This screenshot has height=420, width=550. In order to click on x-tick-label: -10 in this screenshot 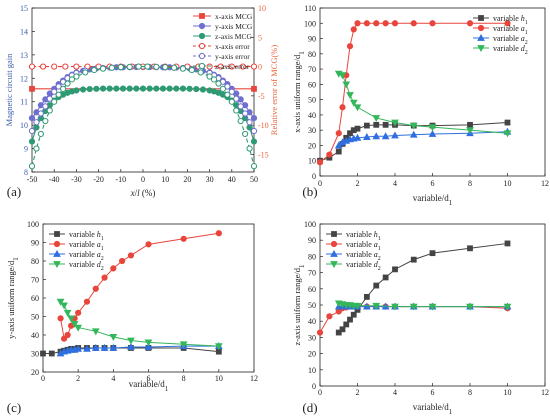, I will do `click(120, 179)`.